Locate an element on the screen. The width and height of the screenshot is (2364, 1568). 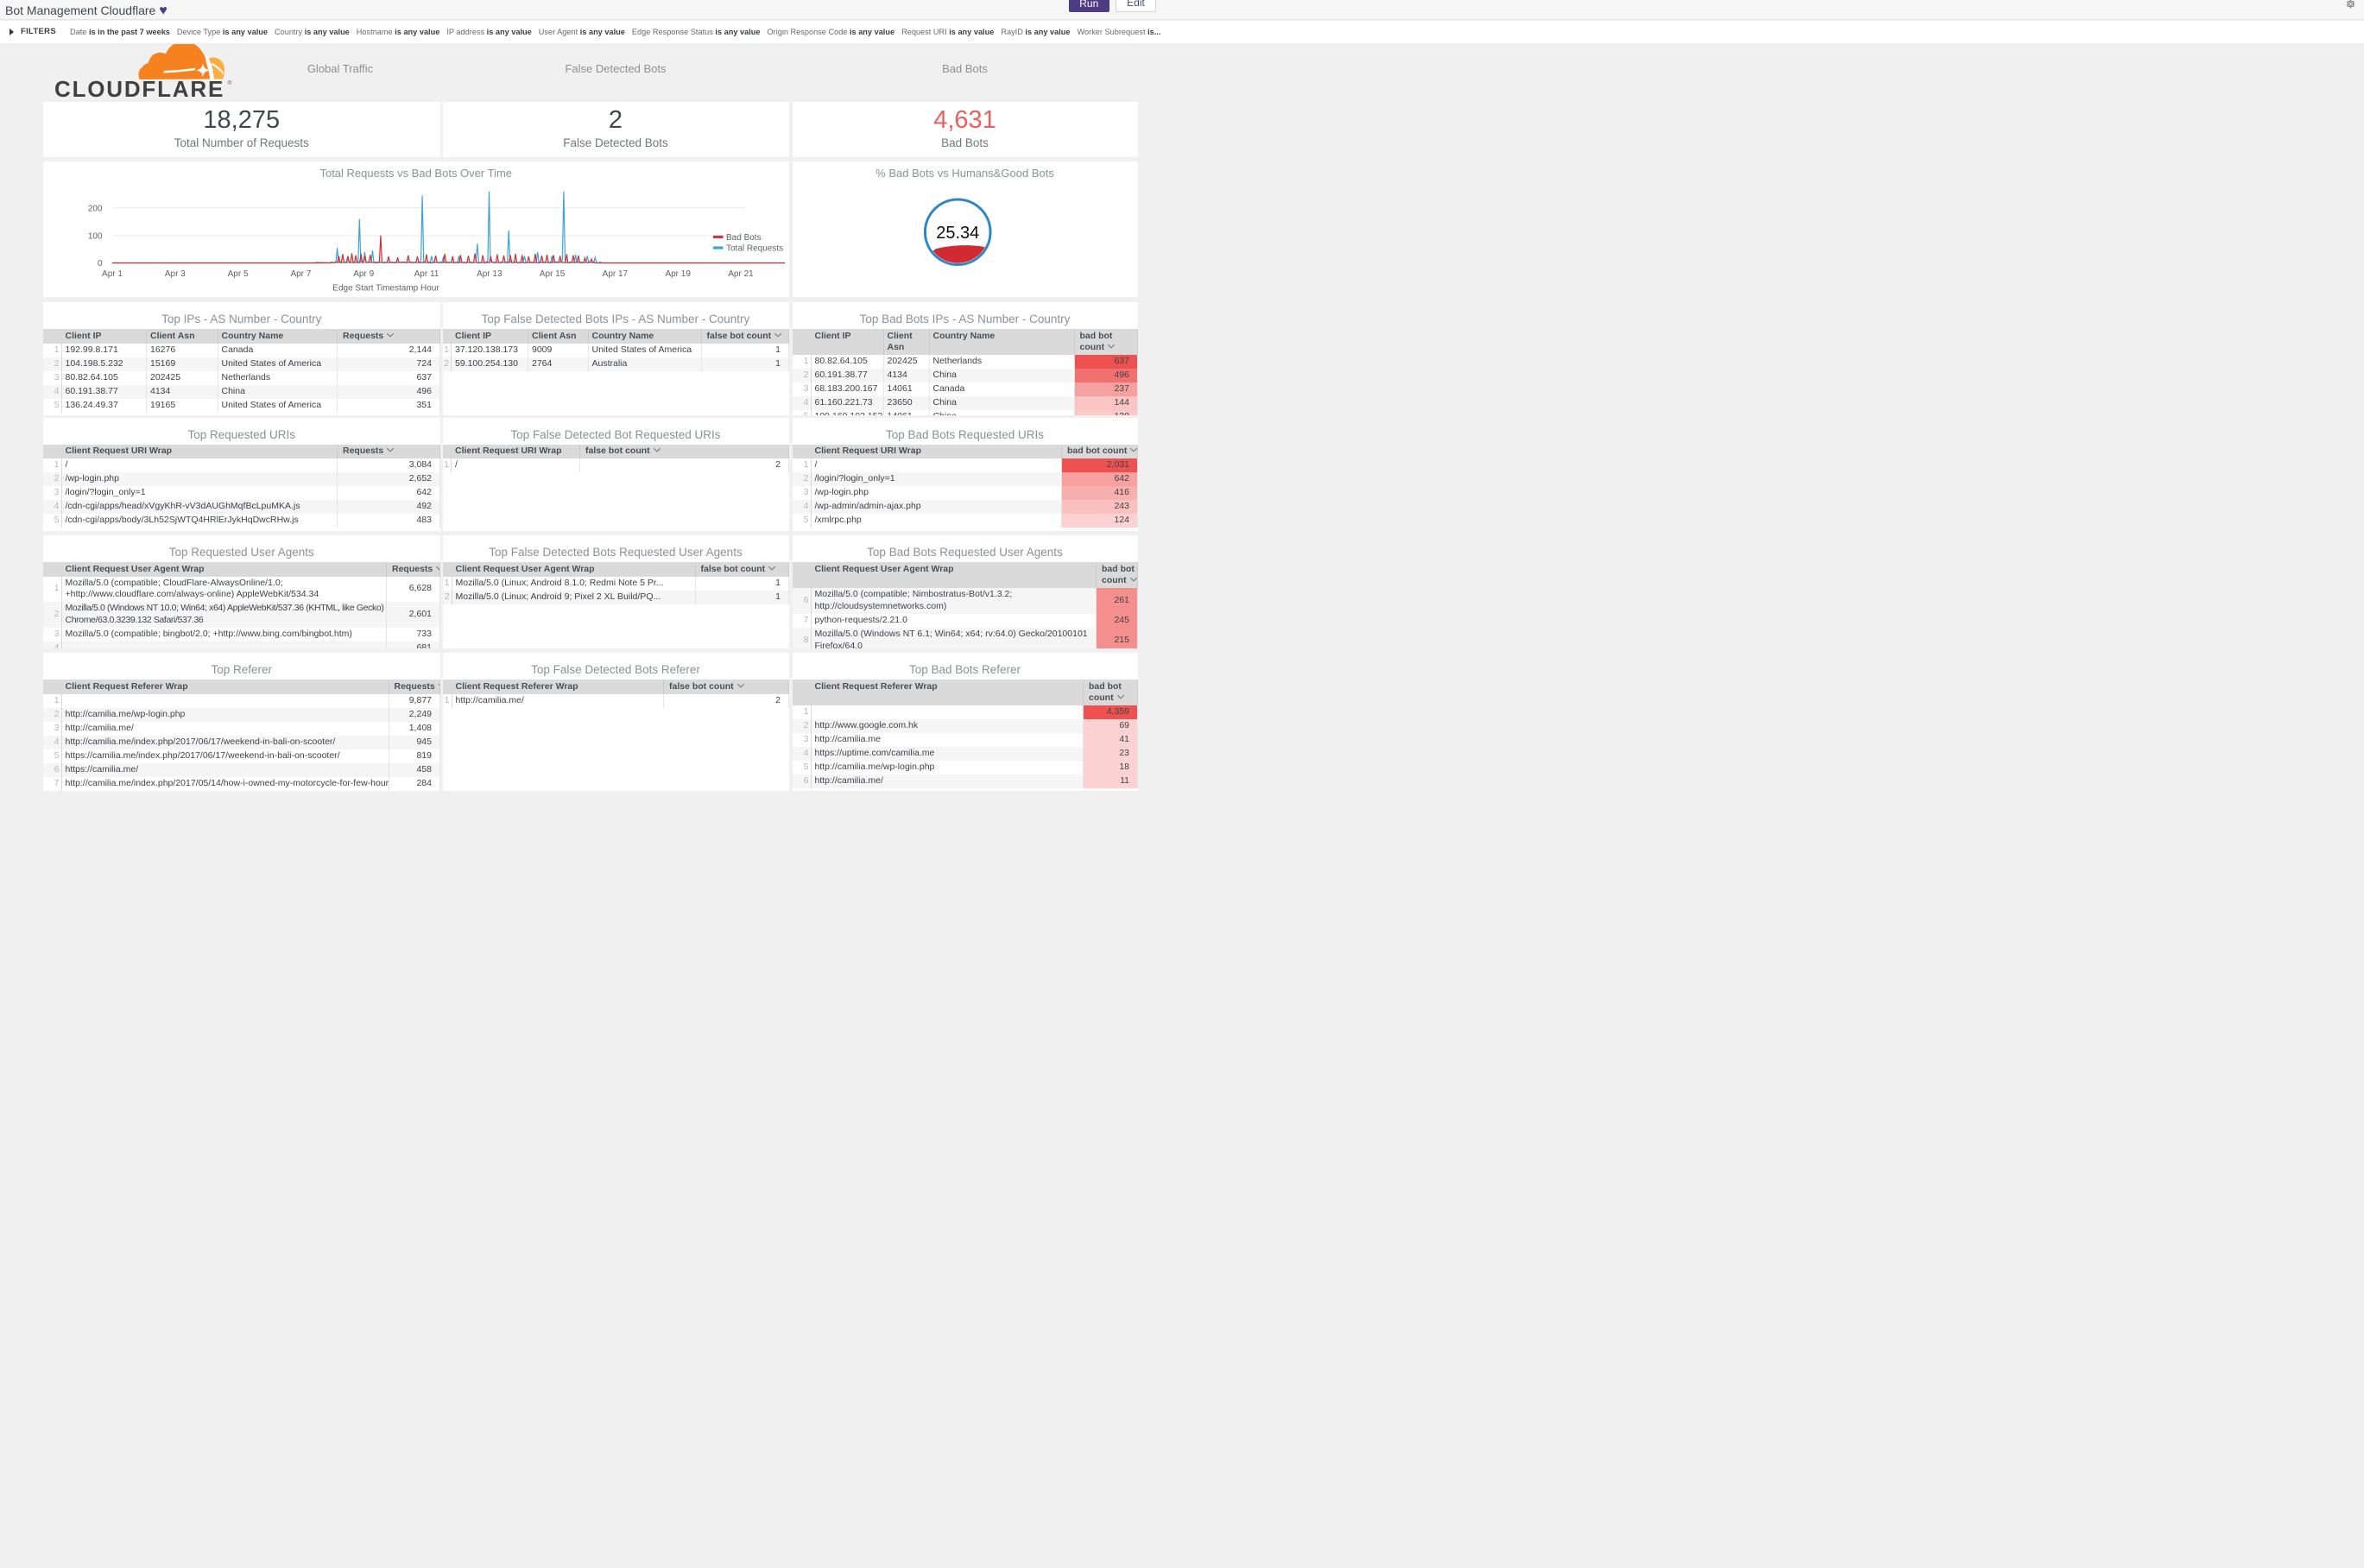
svg-text: Bad Bots is located at coordinates (744, 237).